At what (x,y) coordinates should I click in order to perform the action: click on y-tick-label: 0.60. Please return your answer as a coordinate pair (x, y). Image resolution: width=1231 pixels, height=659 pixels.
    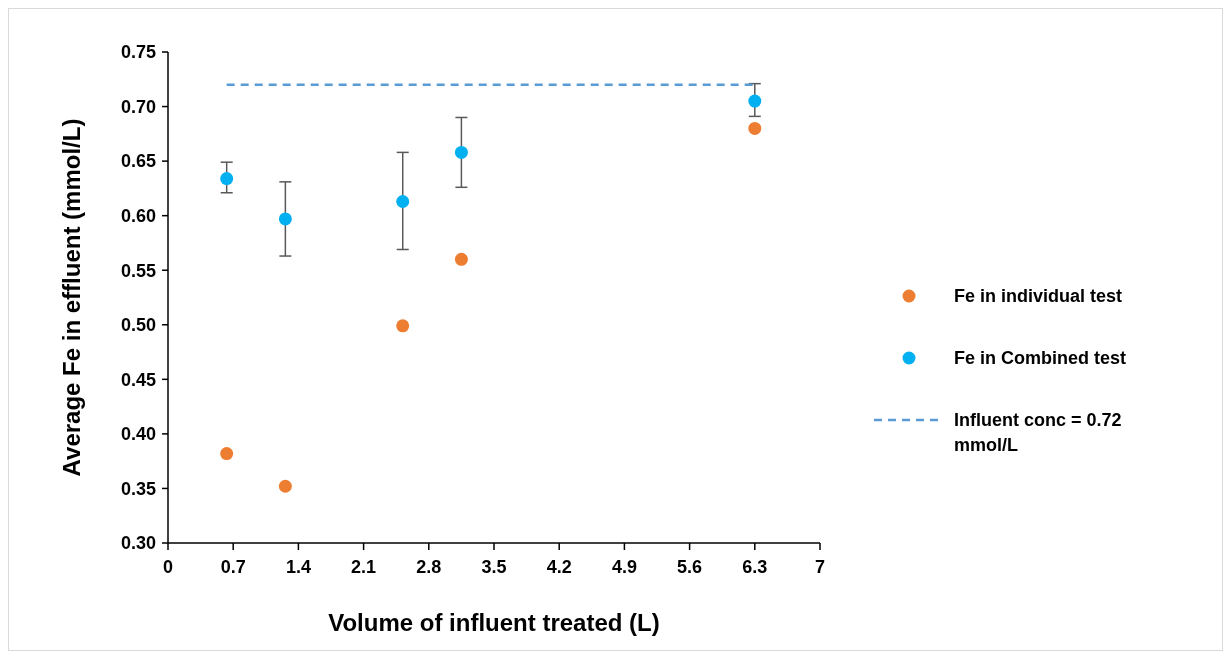
    Looking at the image, I should click on (138, 215).